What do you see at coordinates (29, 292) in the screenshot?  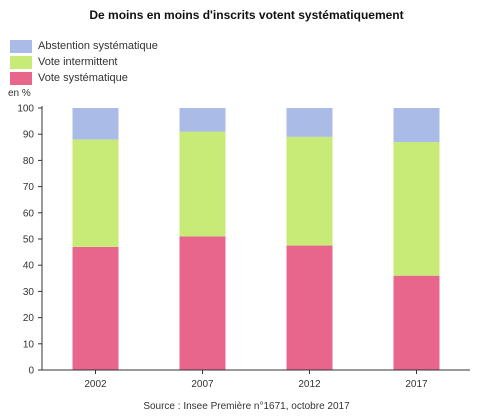 I see `y-tick-label: 30` at bounding box center [29, 292].